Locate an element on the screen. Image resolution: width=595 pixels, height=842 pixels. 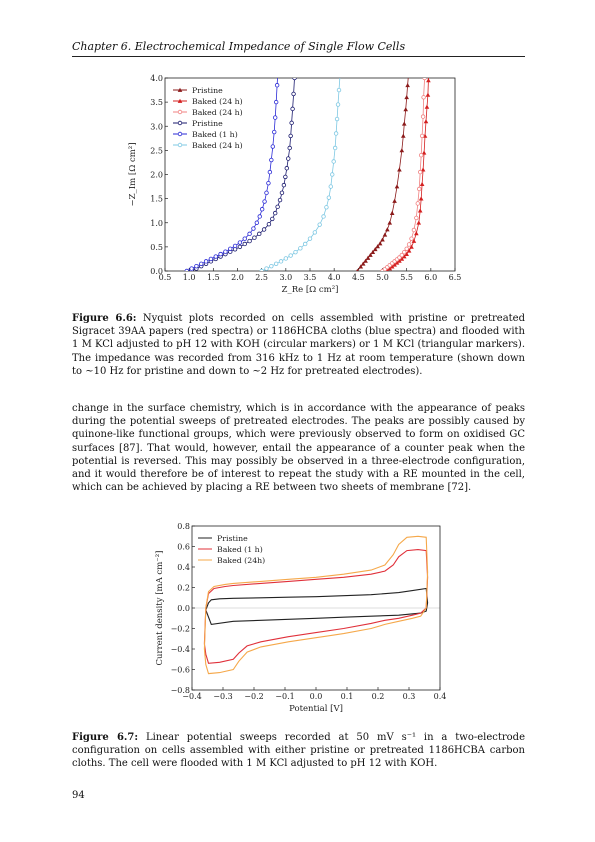
y-tick-label: 1.0 is located at coordinates (156, 223).